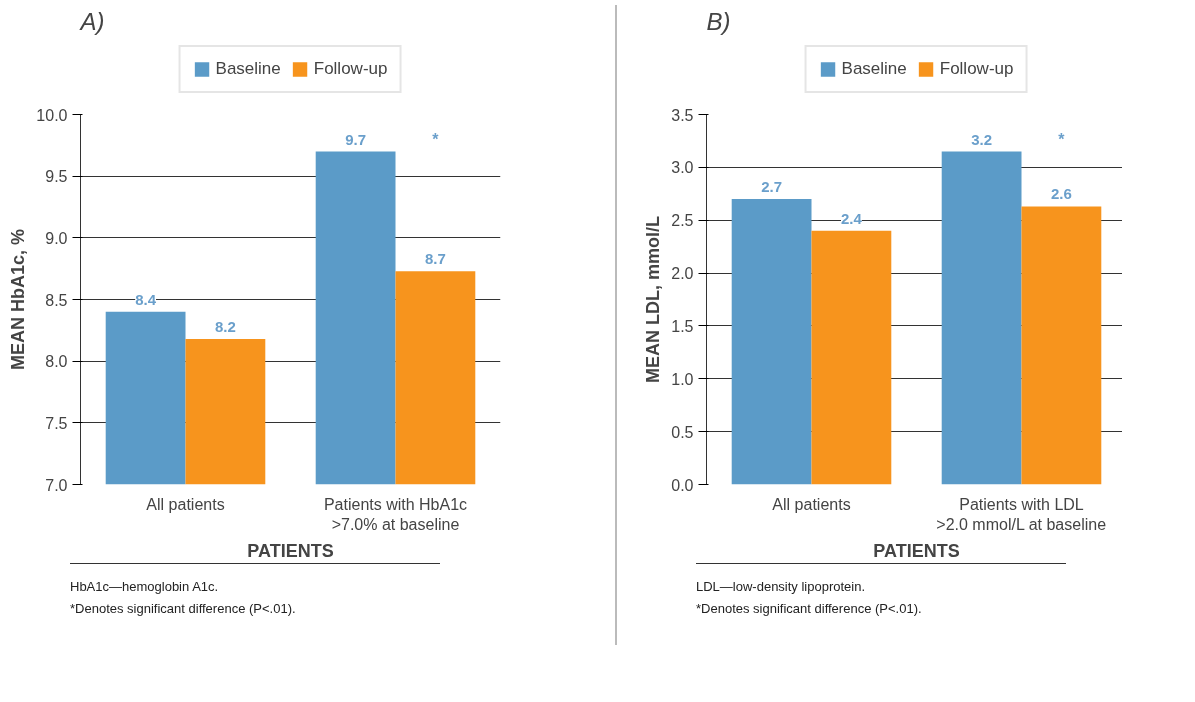 The image size is (1195, 702). What do you see at coordinates (653, 299) in the screenshot?
I see `y-axis-title: MEAN LDL, mmol/L` at bounding box center [653, 299].